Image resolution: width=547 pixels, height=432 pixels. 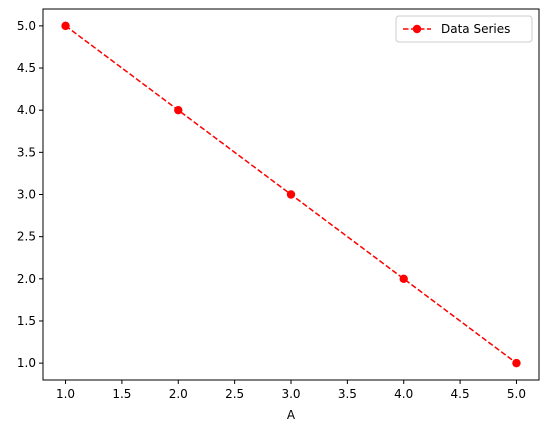 I want to click on legend-marker-swatch, so click(x=417, y=29).